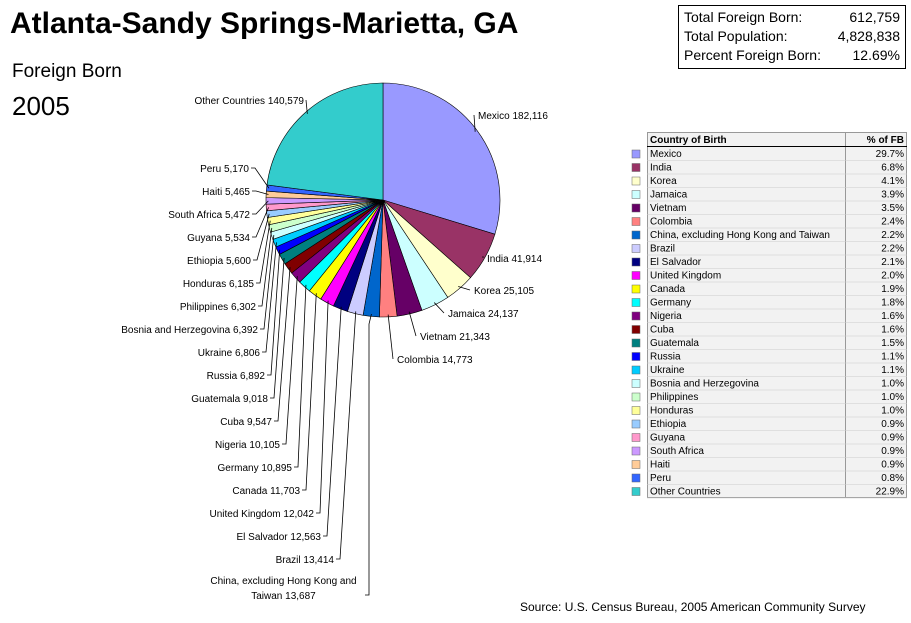 This screenshot has height=623, width=911. I want to click on data-label: United Kingdom 12,042, so click(261, 514).